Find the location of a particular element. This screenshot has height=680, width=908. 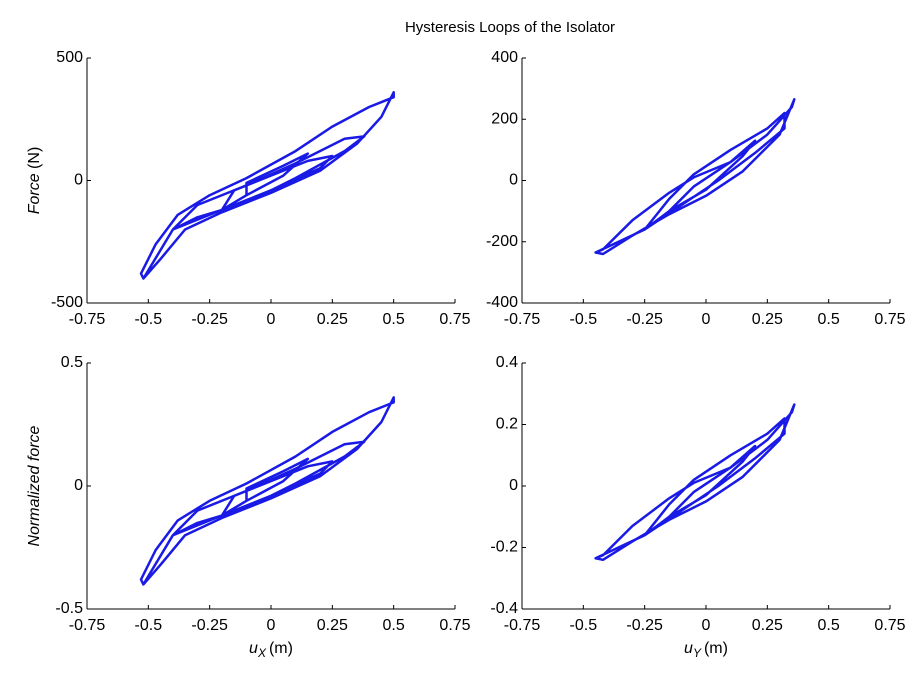

x-axis-label: uY (m) is located at coordinates (706, 650).